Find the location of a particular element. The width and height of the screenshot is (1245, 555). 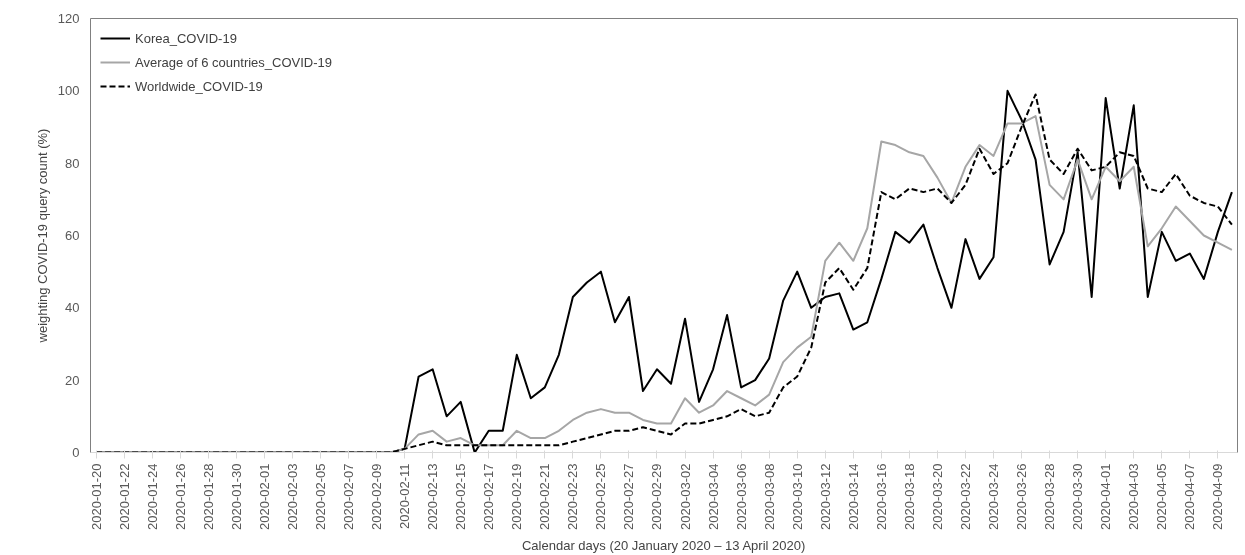

x-tick-label: 2020-03-14 is located at coordinates (853, 496).